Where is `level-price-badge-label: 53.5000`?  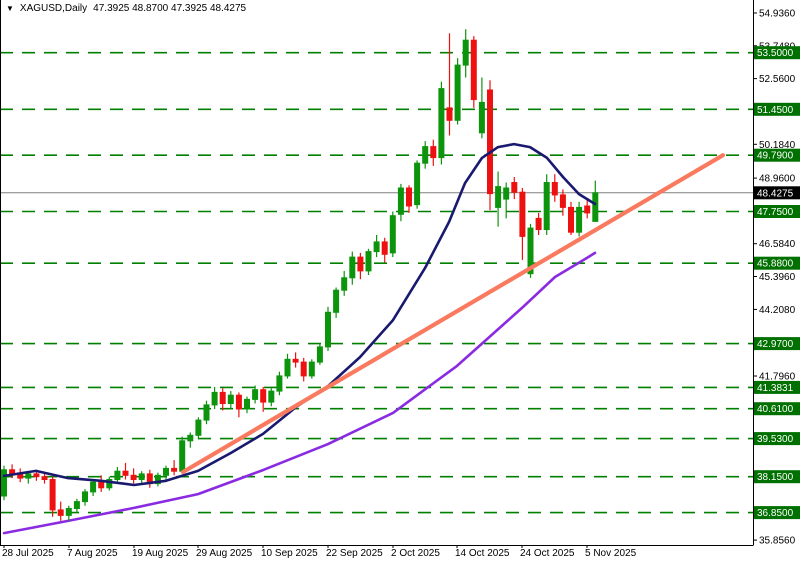
level-price-badge-label: 53.5000 is located at coordinates (775, 53).